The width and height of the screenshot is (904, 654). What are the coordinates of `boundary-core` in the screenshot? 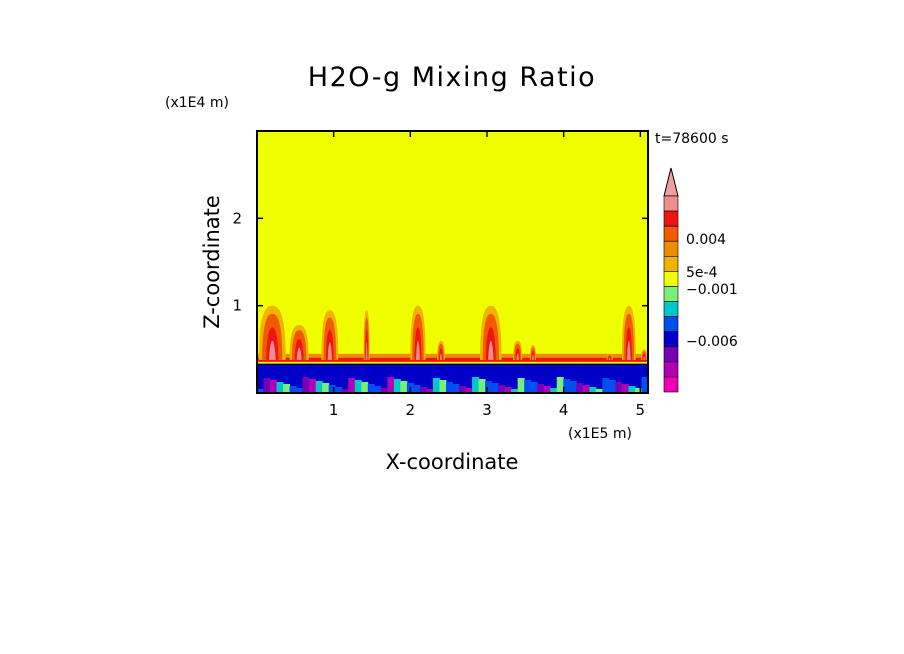 It's located at (452, 359).